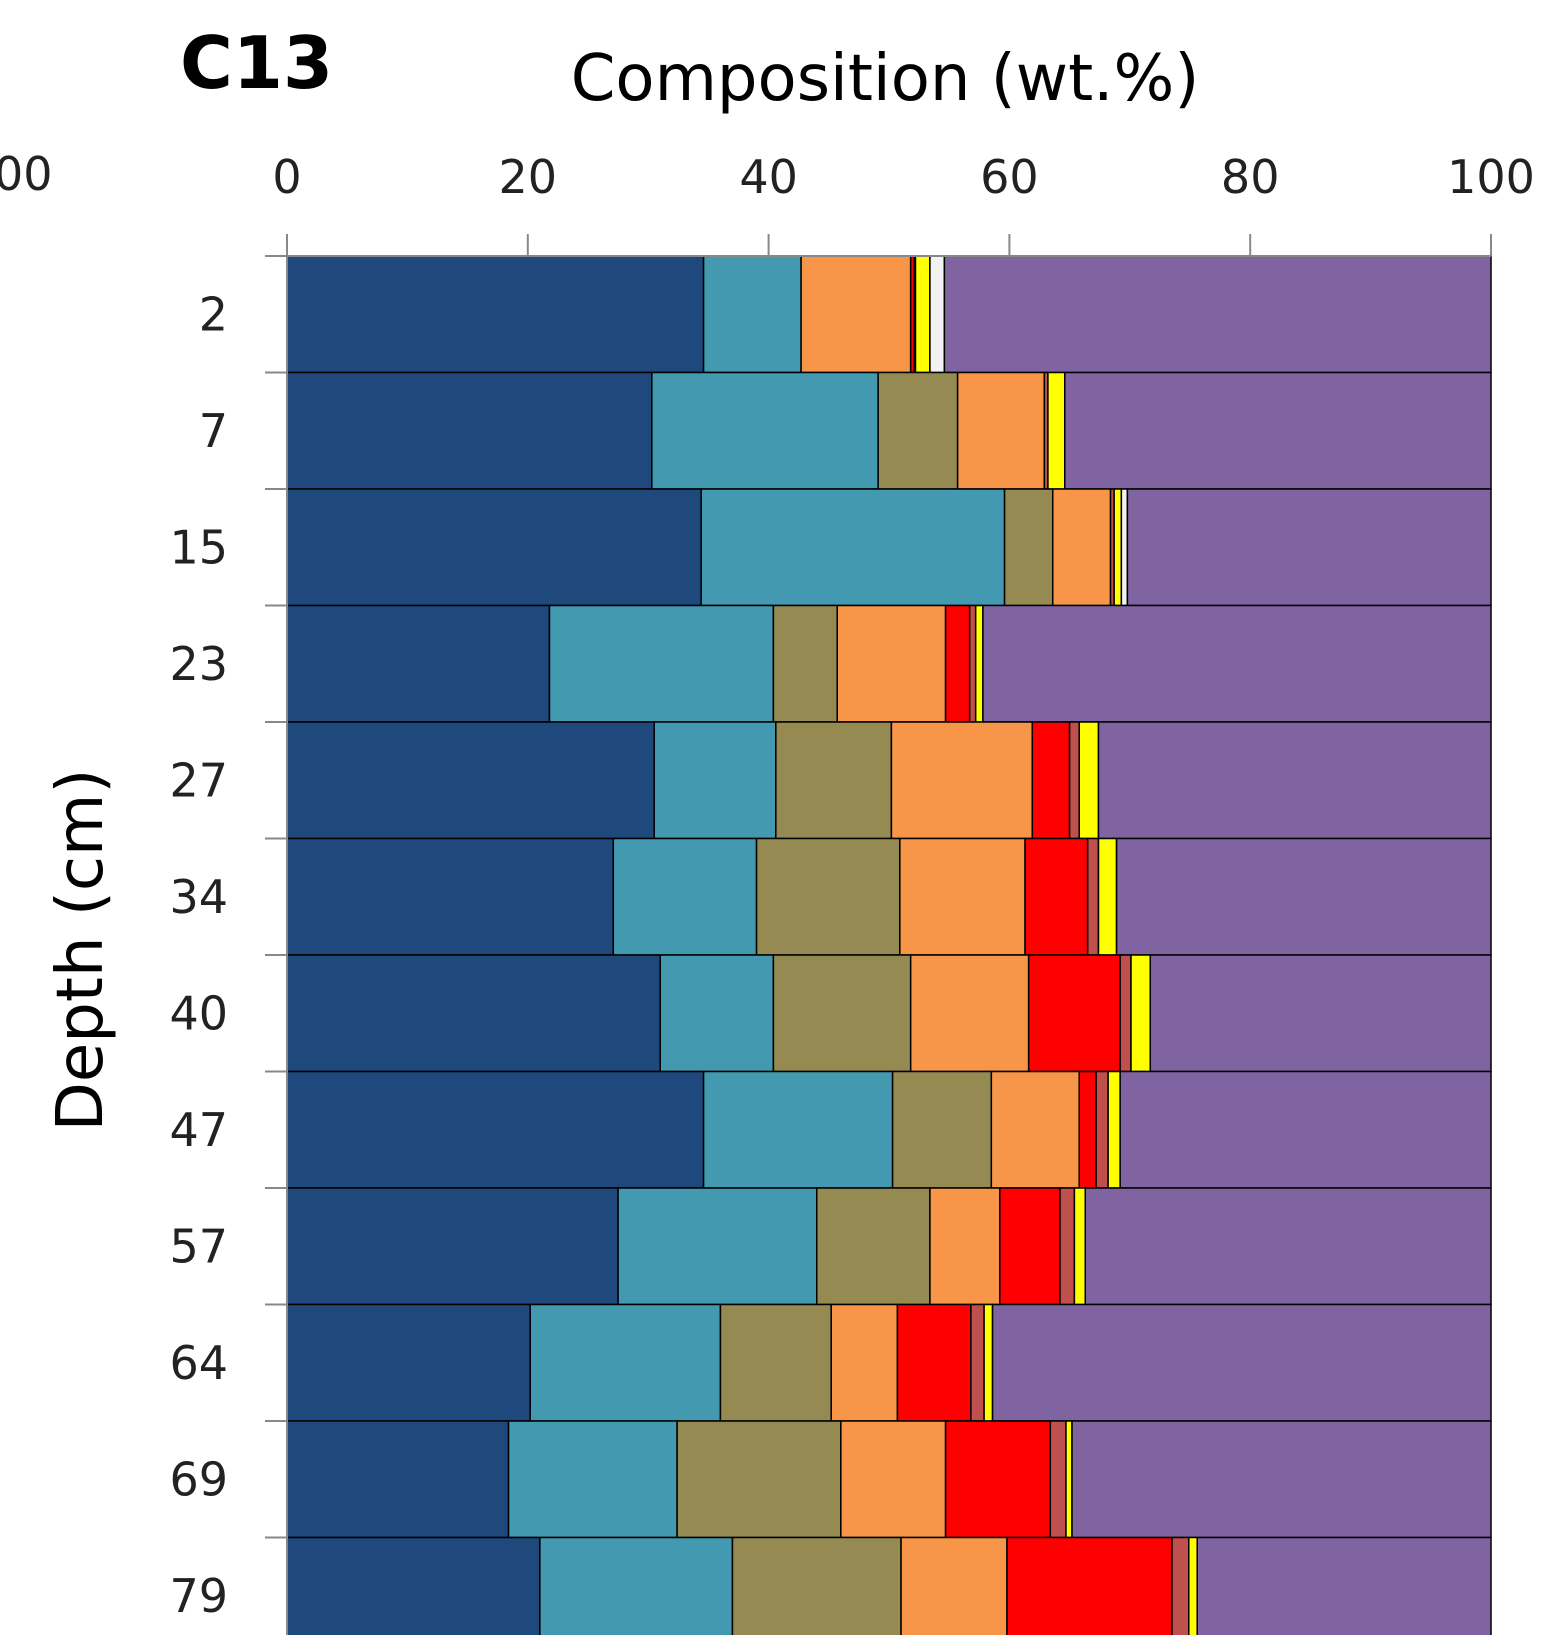  What do you see at coordinates (885, 79) in the screenshot?
I see `x-axis-title: Composition (wt.%)` at bounding box center [885, 79].